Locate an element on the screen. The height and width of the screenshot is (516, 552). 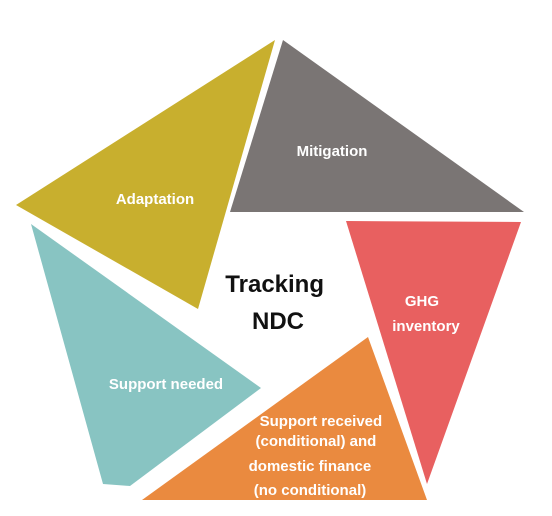
label-mitigation: Mitigation is located at coordinates (332, 151).